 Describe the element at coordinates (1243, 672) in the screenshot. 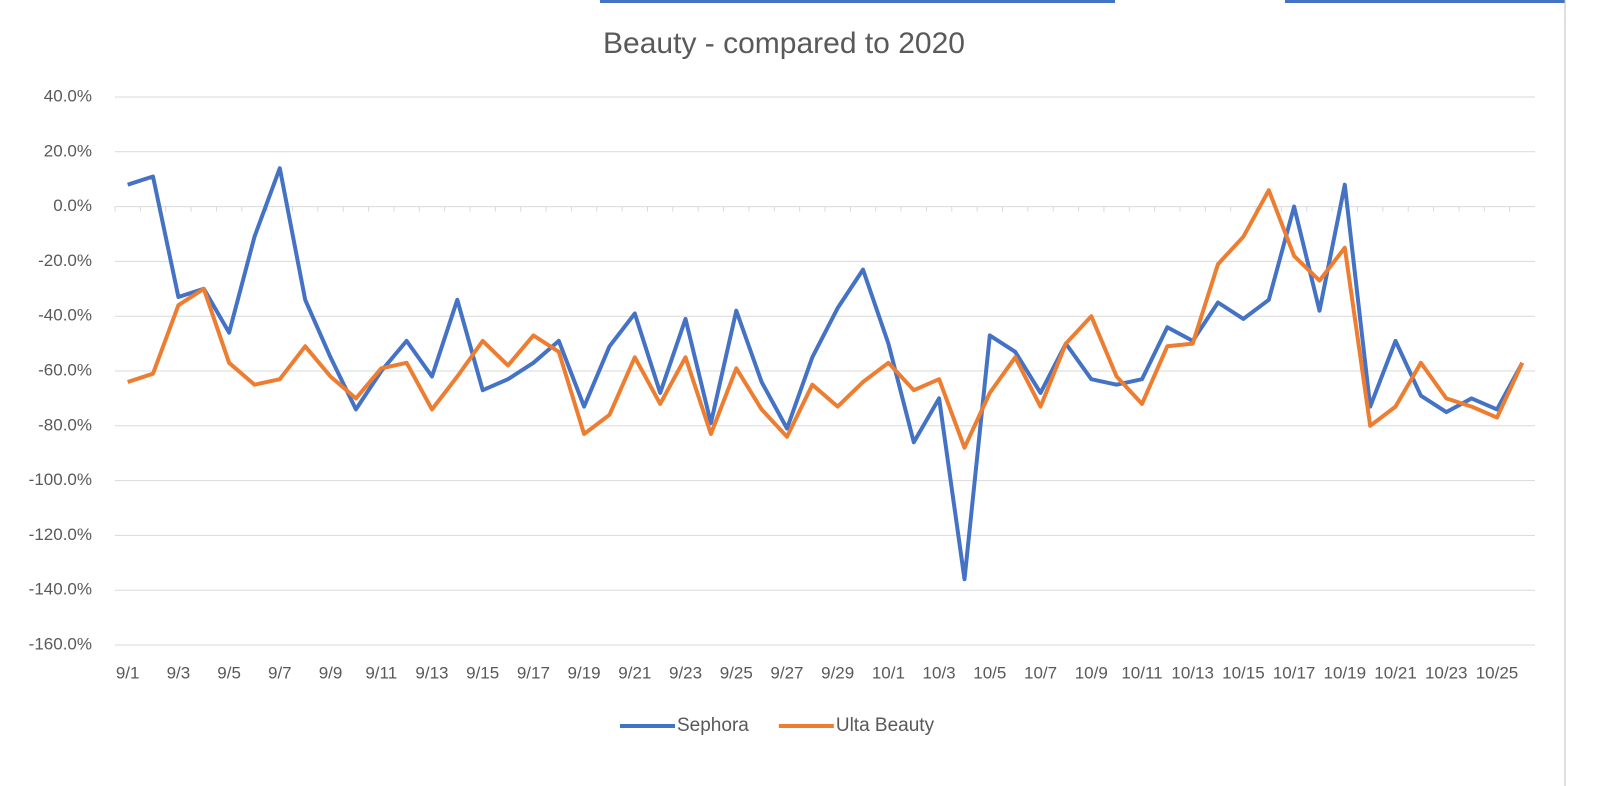

I see `x-tick-label: 10/15` at that location.